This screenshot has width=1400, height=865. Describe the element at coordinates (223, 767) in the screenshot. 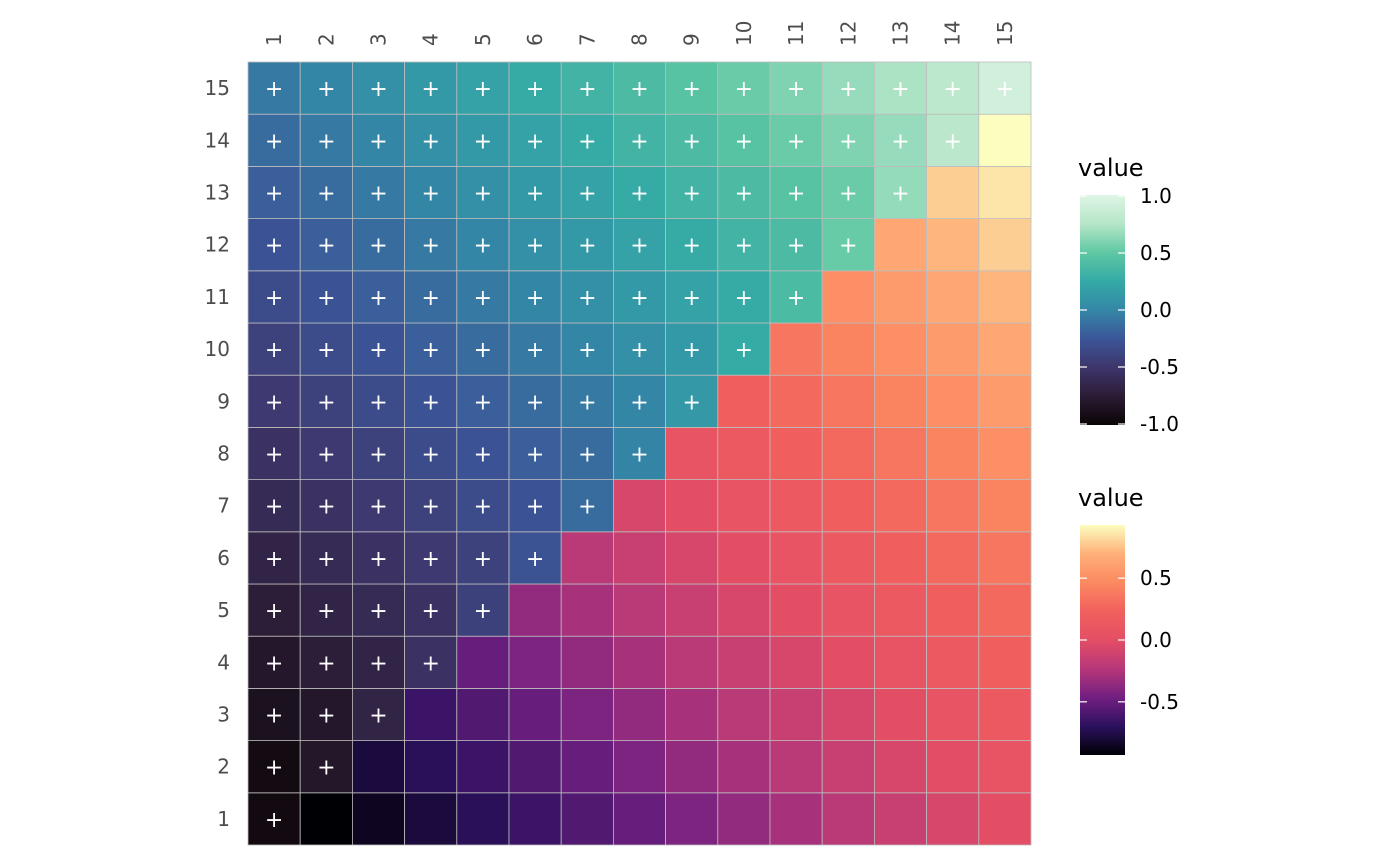

I see `y-tick-label: 2` at that location.